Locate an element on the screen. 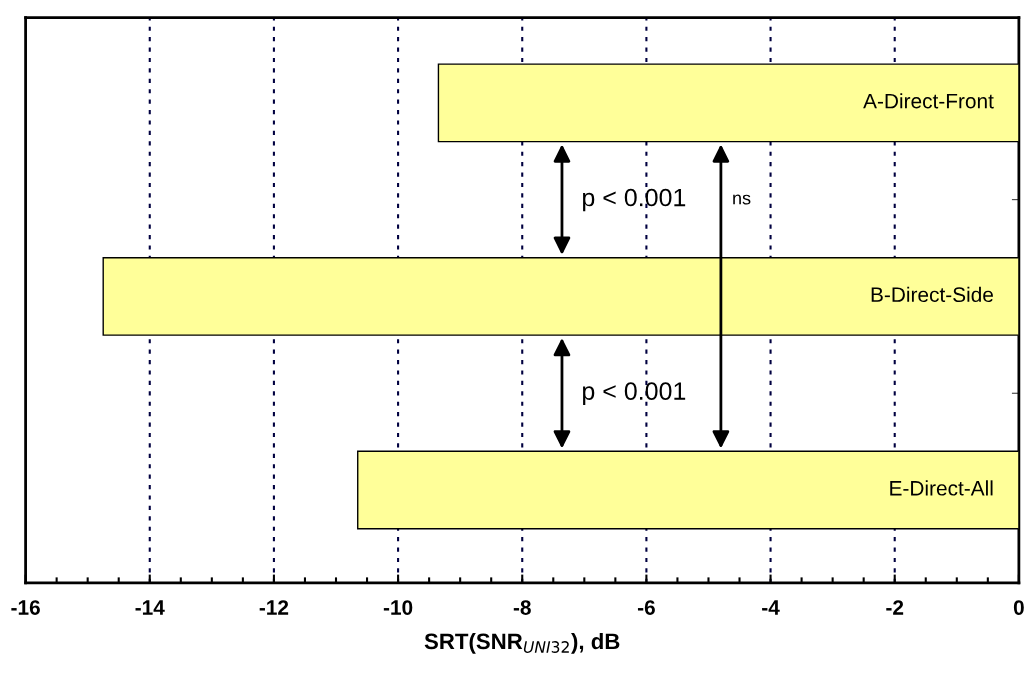 This screenshot has height=681, width=1024. x-tick-label: -6 is located at coordinates (646, 607).